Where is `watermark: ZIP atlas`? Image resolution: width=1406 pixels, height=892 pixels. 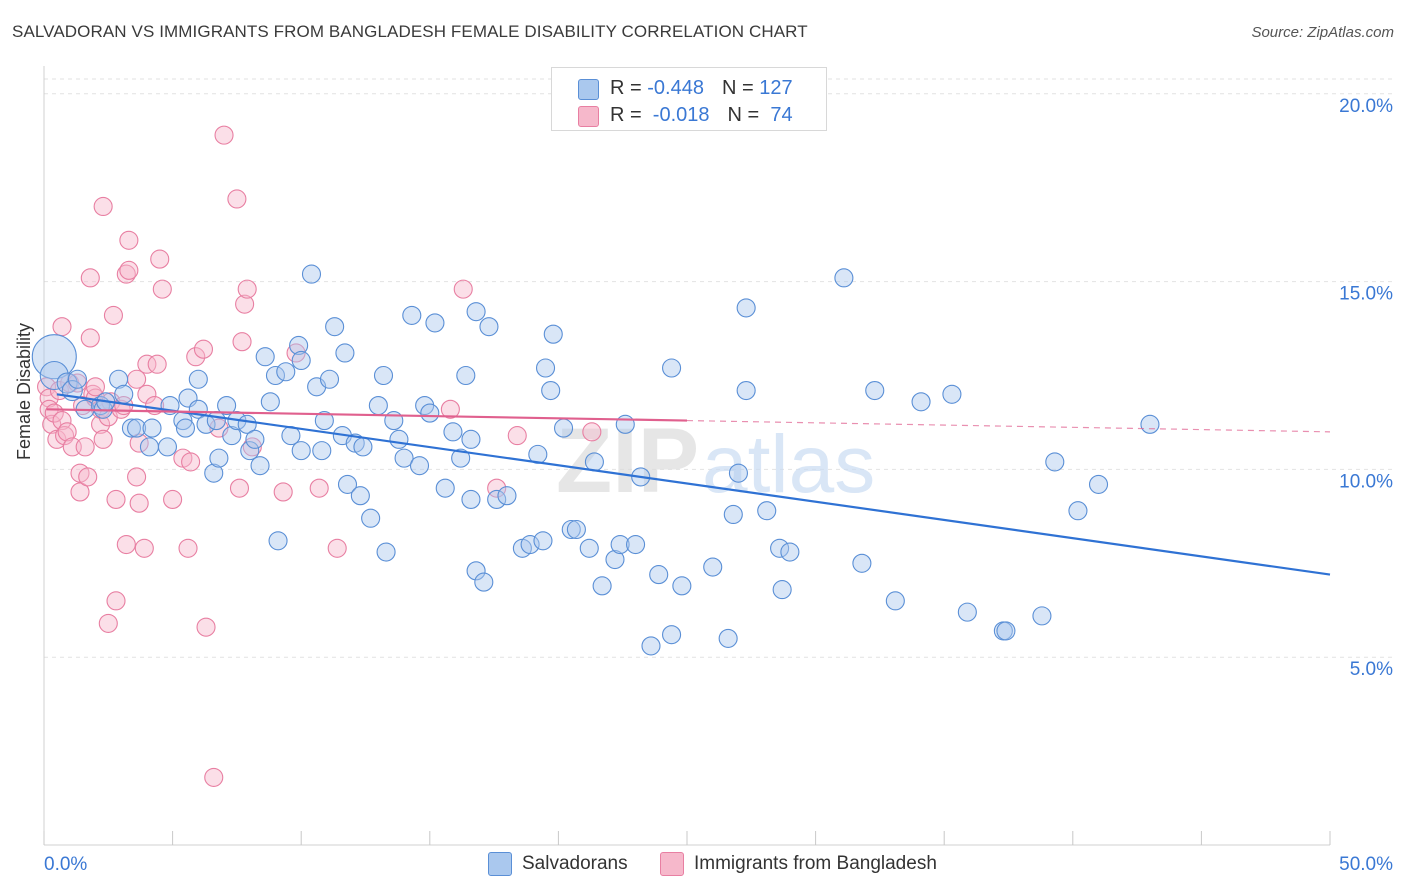
watermark: ZIP atlas is located at coordinates (715, 461).